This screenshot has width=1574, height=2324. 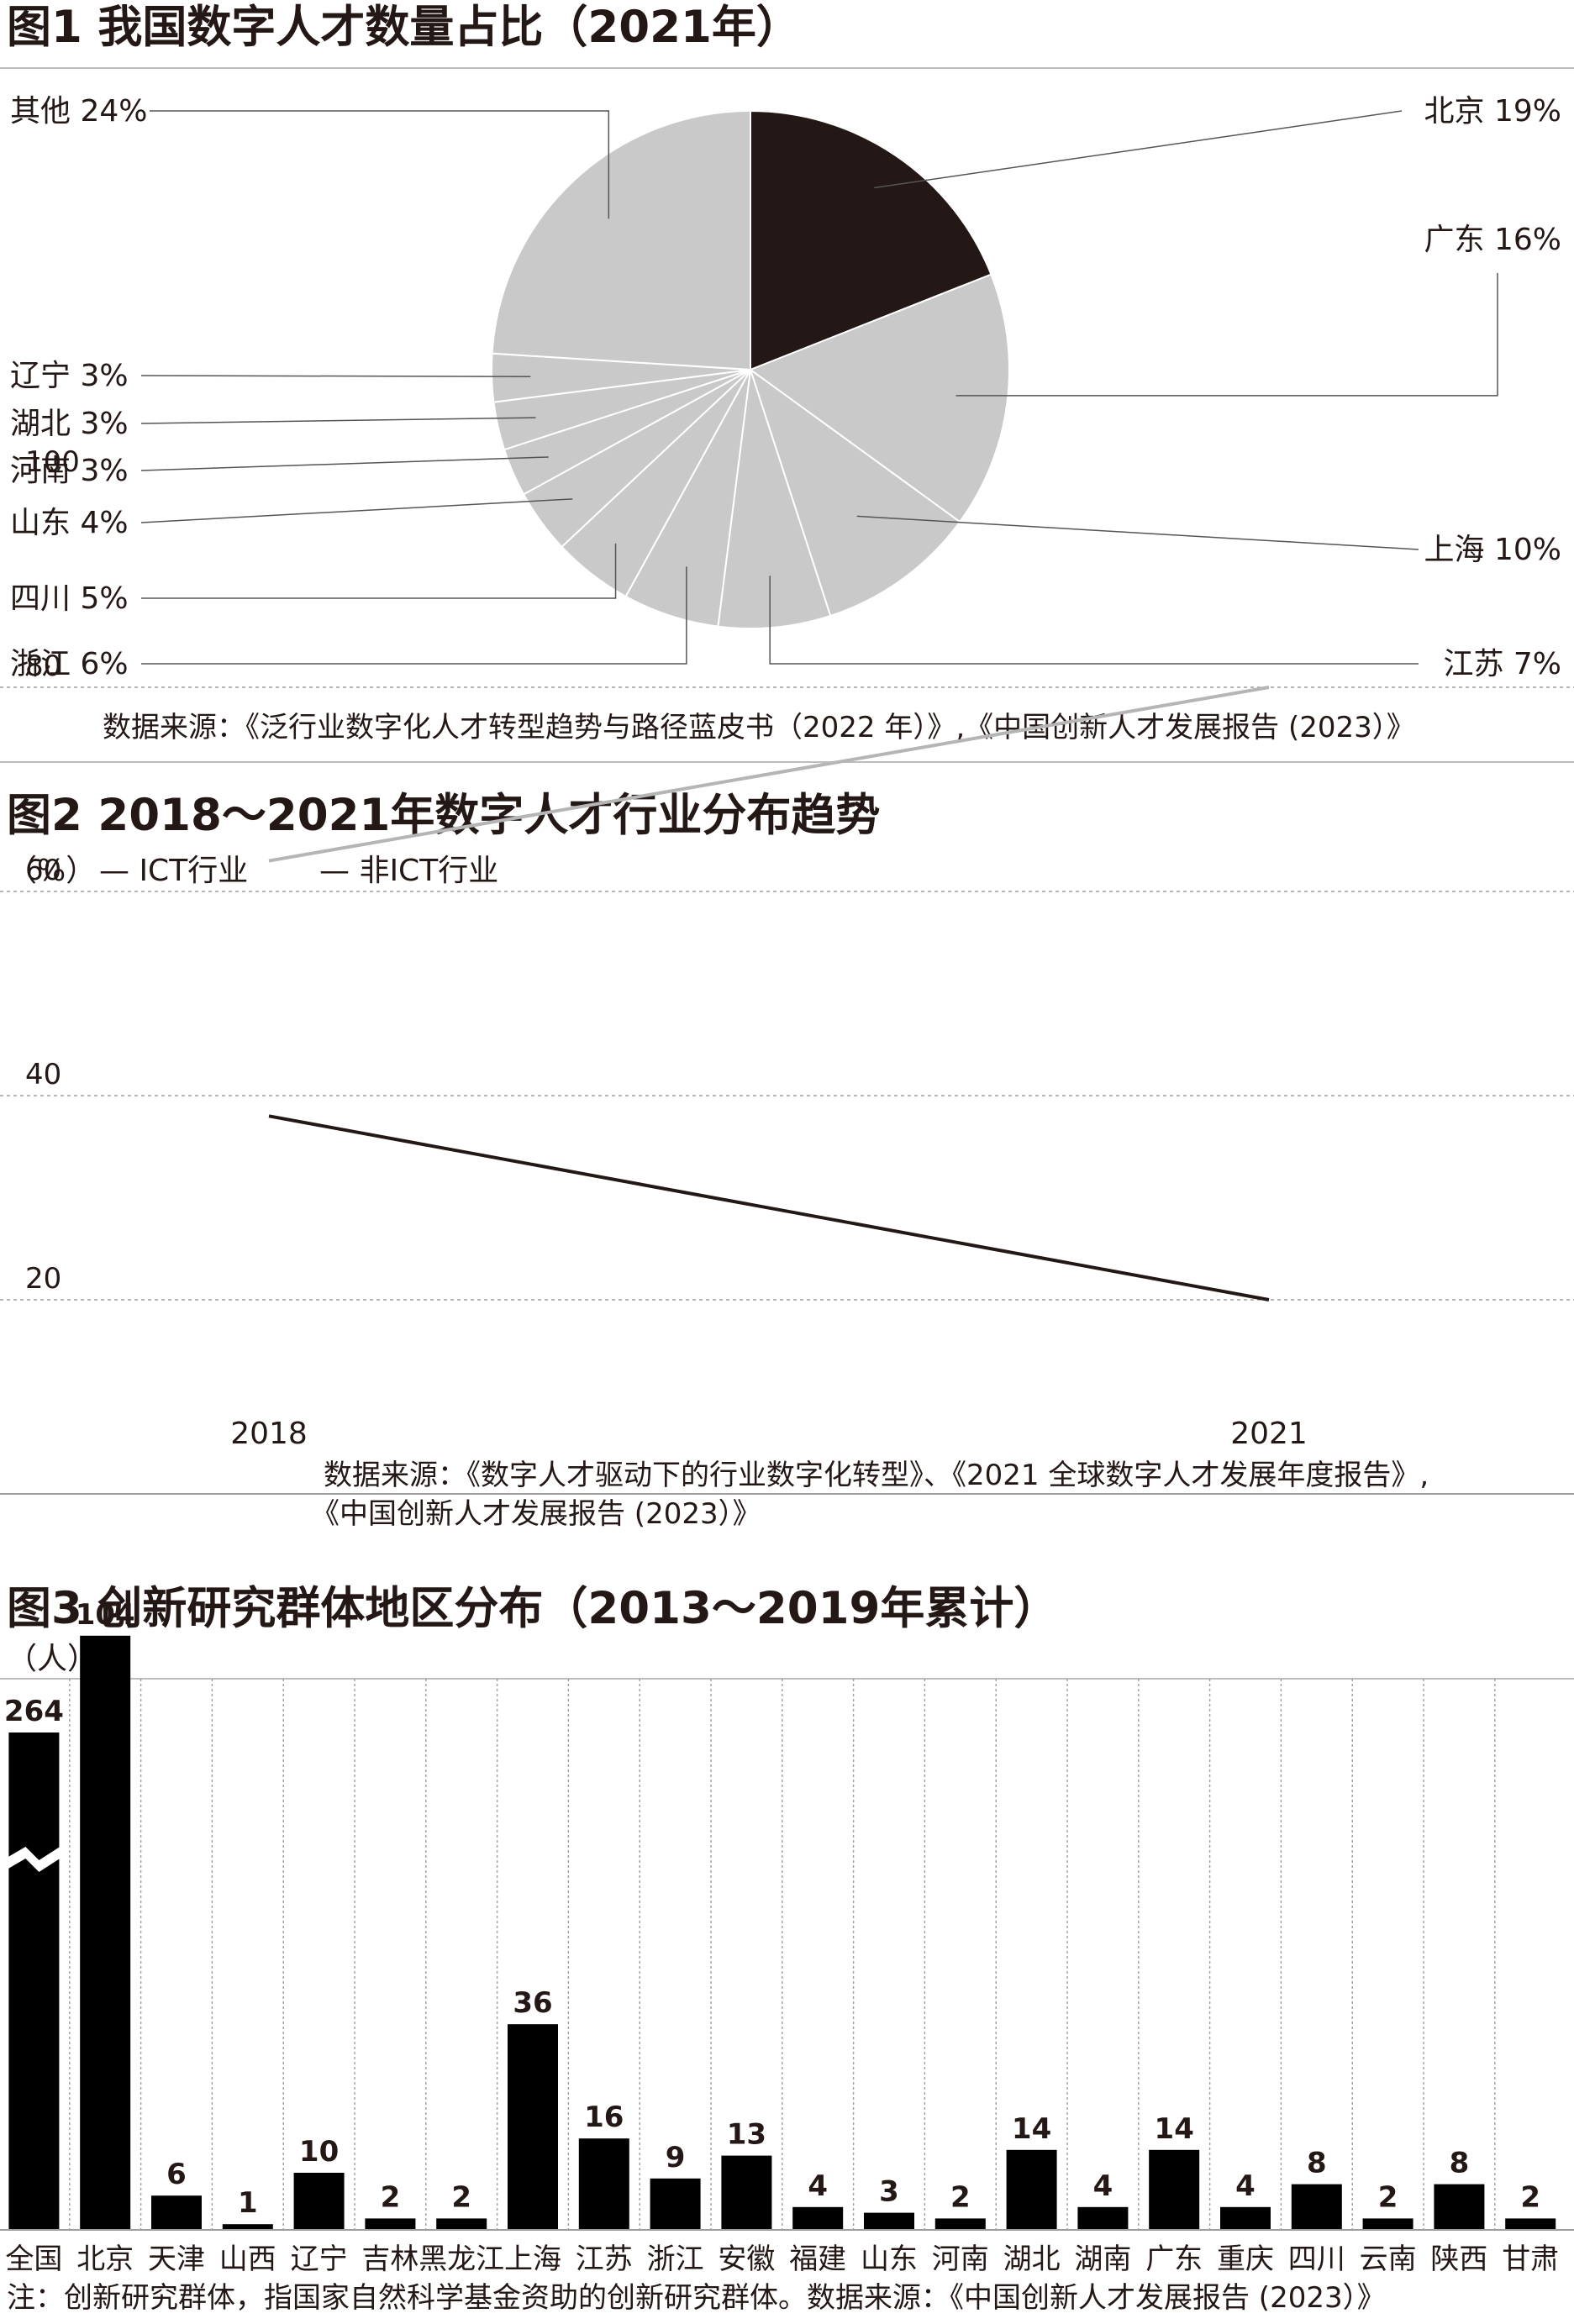 I want to click on bar-value-label: 3, so click(x=889, y=2192).